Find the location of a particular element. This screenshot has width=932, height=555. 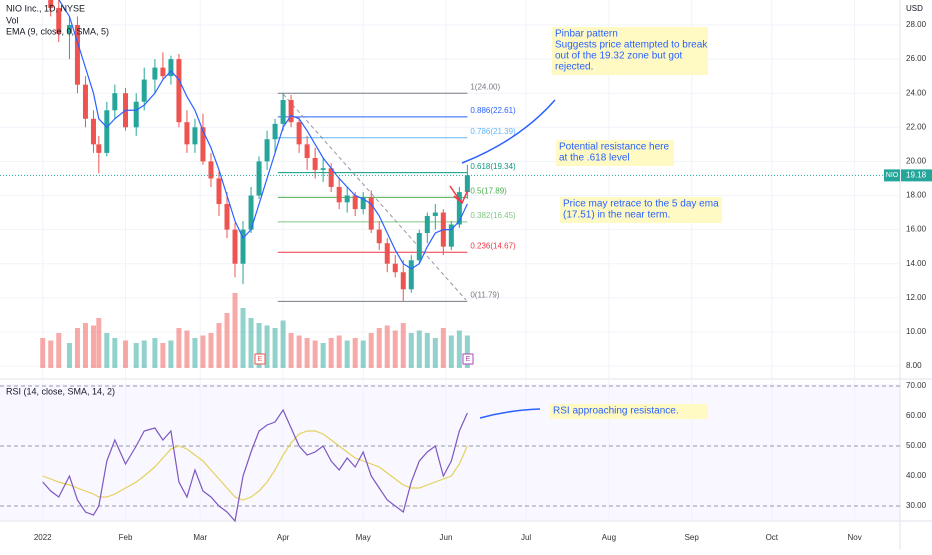

ema-label: EMA (9, close, 0, SMA, 5) is located at coordinates (57, 31).